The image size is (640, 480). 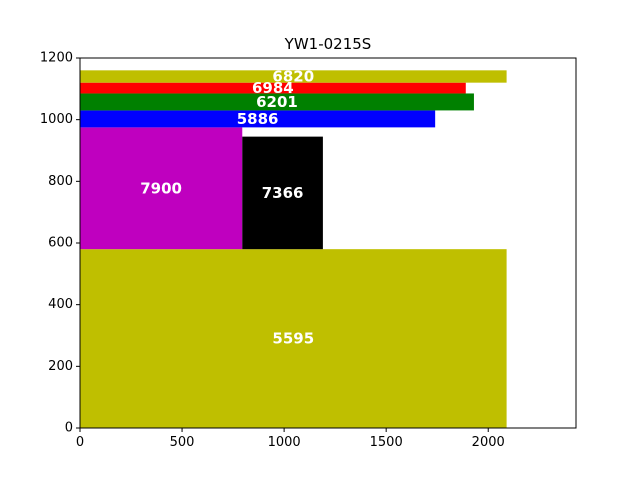 I want to click on y-tick-label: 1000, so click(x=56, y=119).